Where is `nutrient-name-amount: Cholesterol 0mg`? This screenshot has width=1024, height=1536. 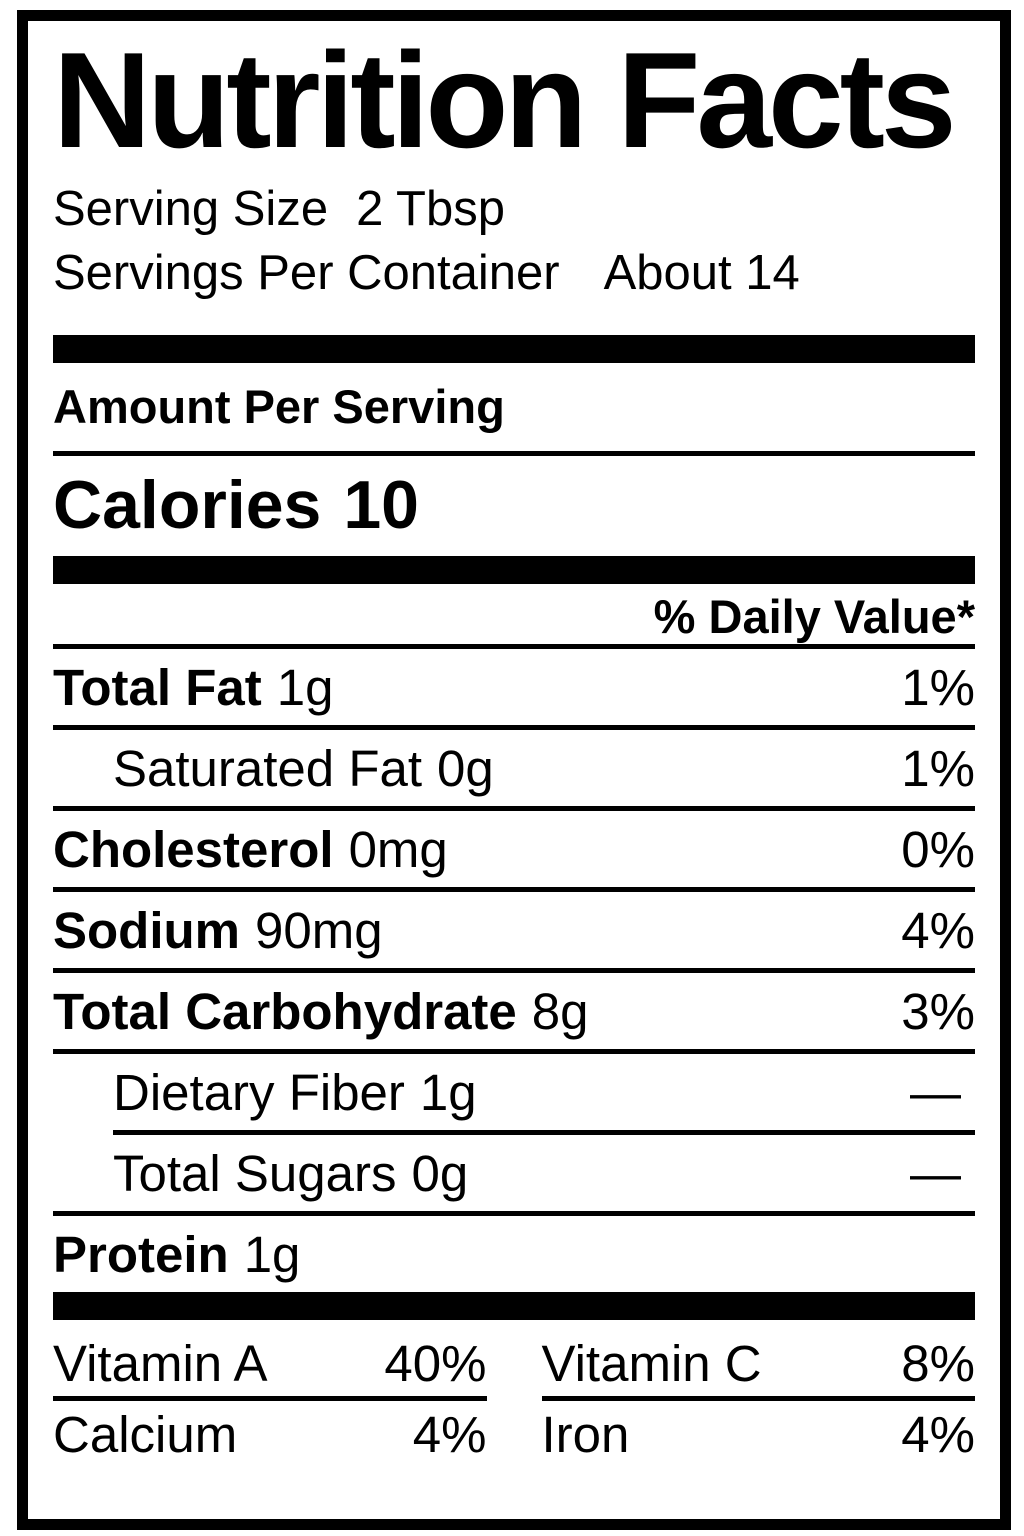 nutrient-name-amount: Cholesterol 0mg is located at coordinates (250, 849).